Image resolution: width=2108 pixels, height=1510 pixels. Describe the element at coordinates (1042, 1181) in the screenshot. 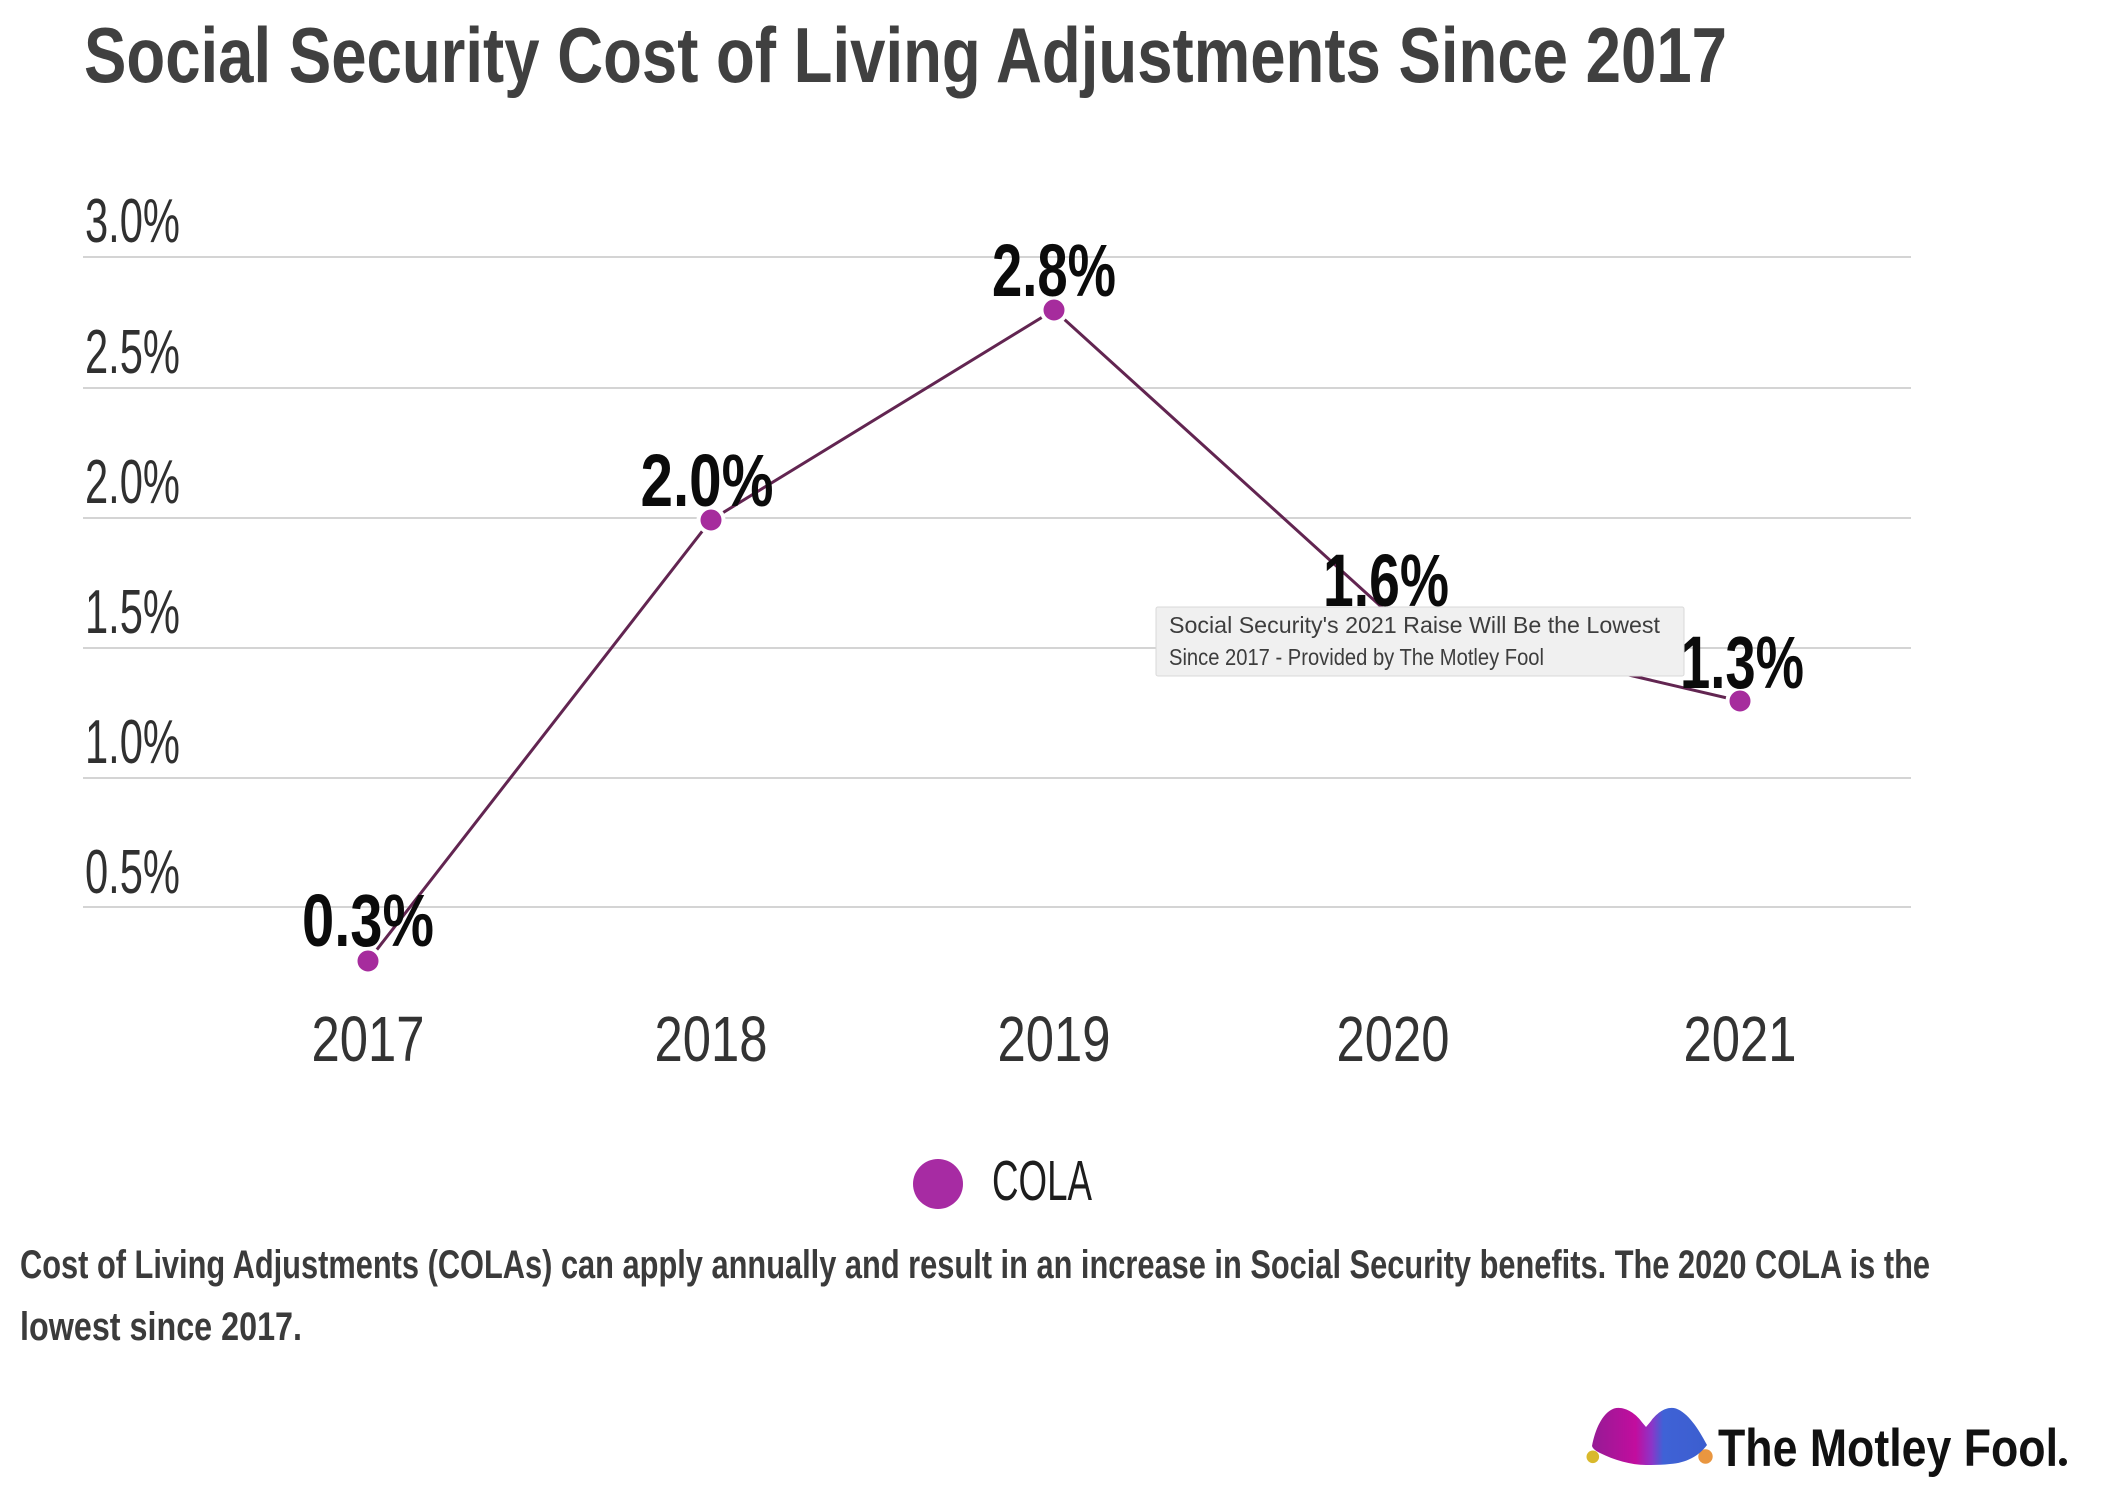

I see `svg-text: COLA` at that location.